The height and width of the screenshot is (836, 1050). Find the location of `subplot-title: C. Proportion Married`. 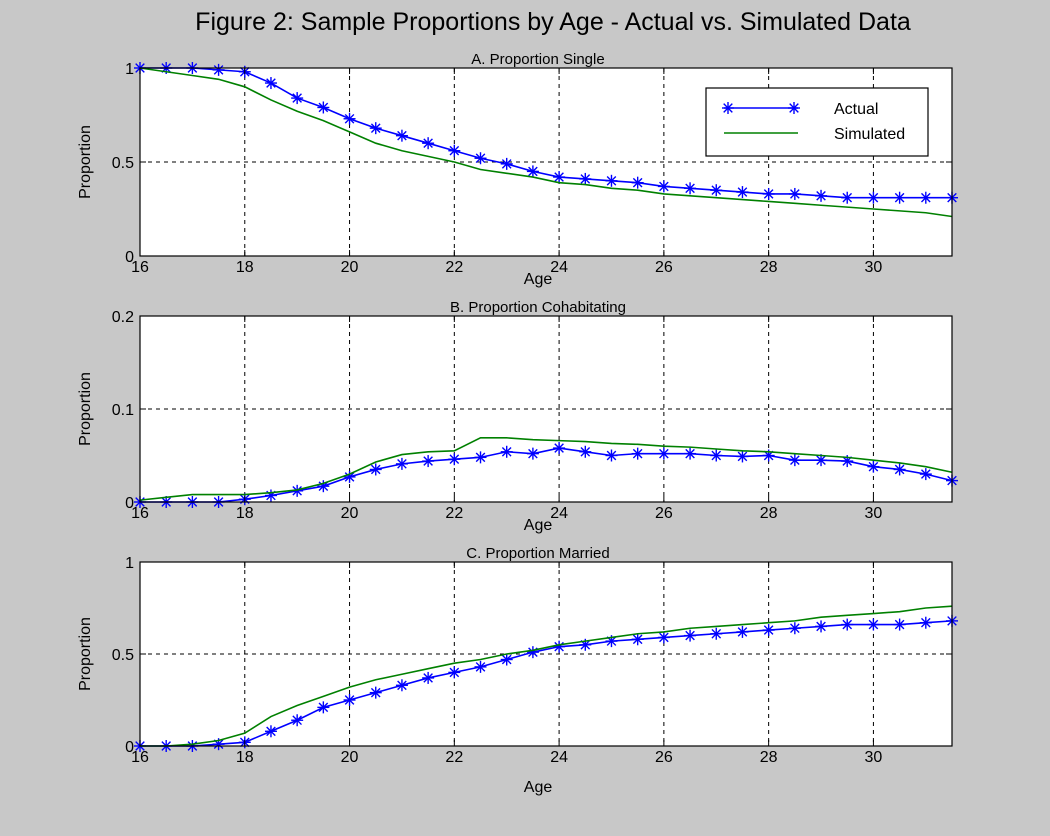

subplot-title: C. Proportion Married is located at coordinates (537, 553).